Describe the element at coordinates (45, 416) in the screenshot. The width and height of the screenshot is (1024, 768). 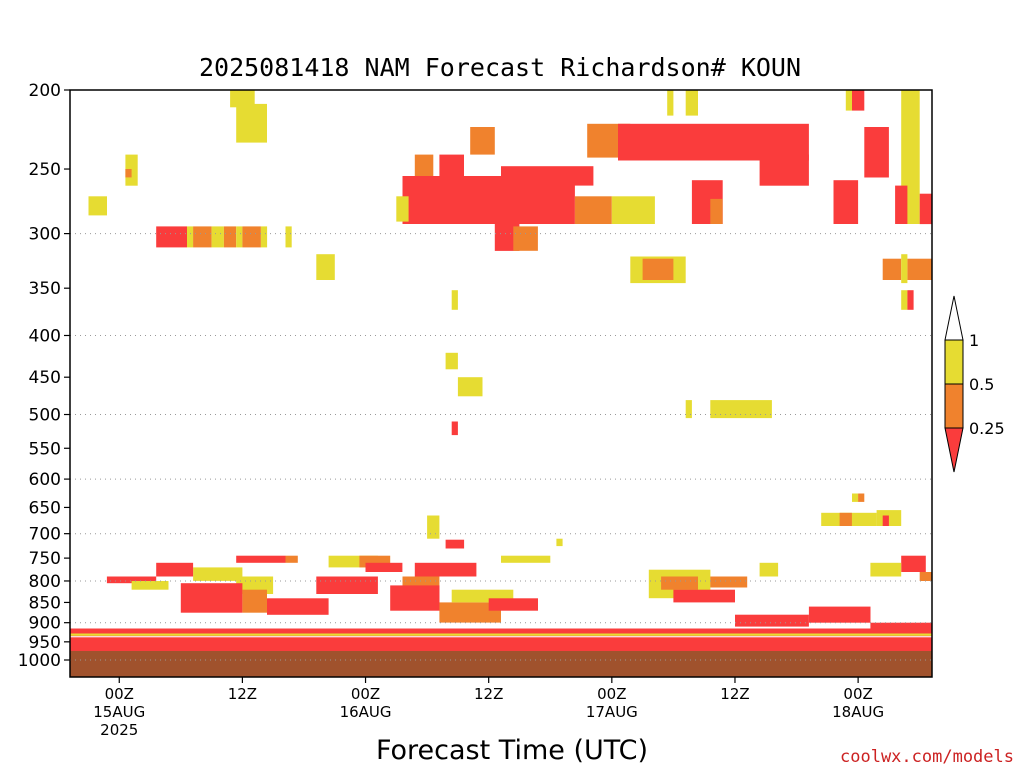
I see `y-tick-label: 500` at that location.